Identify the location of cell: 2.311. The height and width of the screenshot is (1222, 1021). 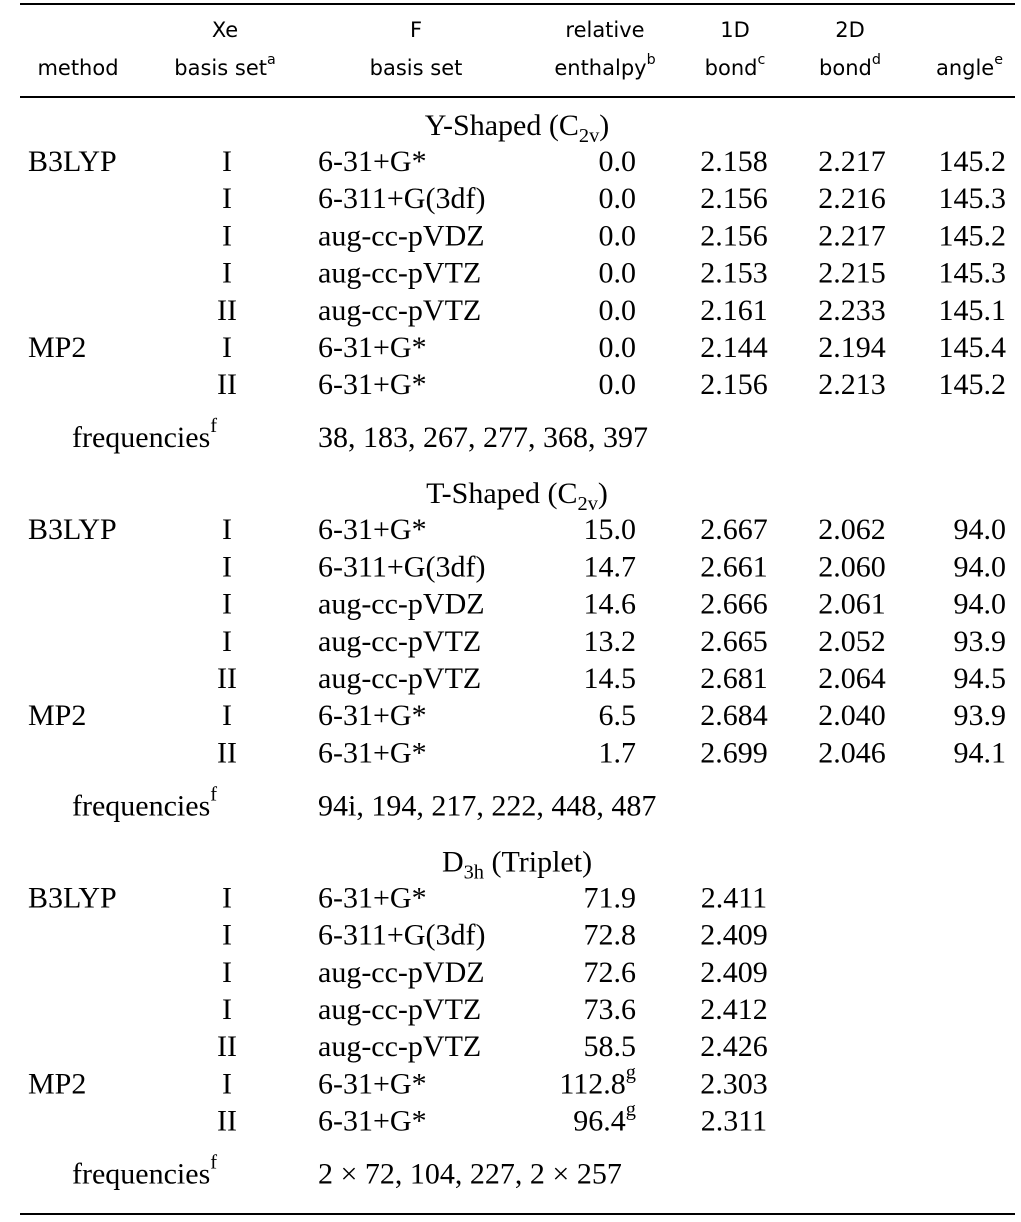
(734, 1120).